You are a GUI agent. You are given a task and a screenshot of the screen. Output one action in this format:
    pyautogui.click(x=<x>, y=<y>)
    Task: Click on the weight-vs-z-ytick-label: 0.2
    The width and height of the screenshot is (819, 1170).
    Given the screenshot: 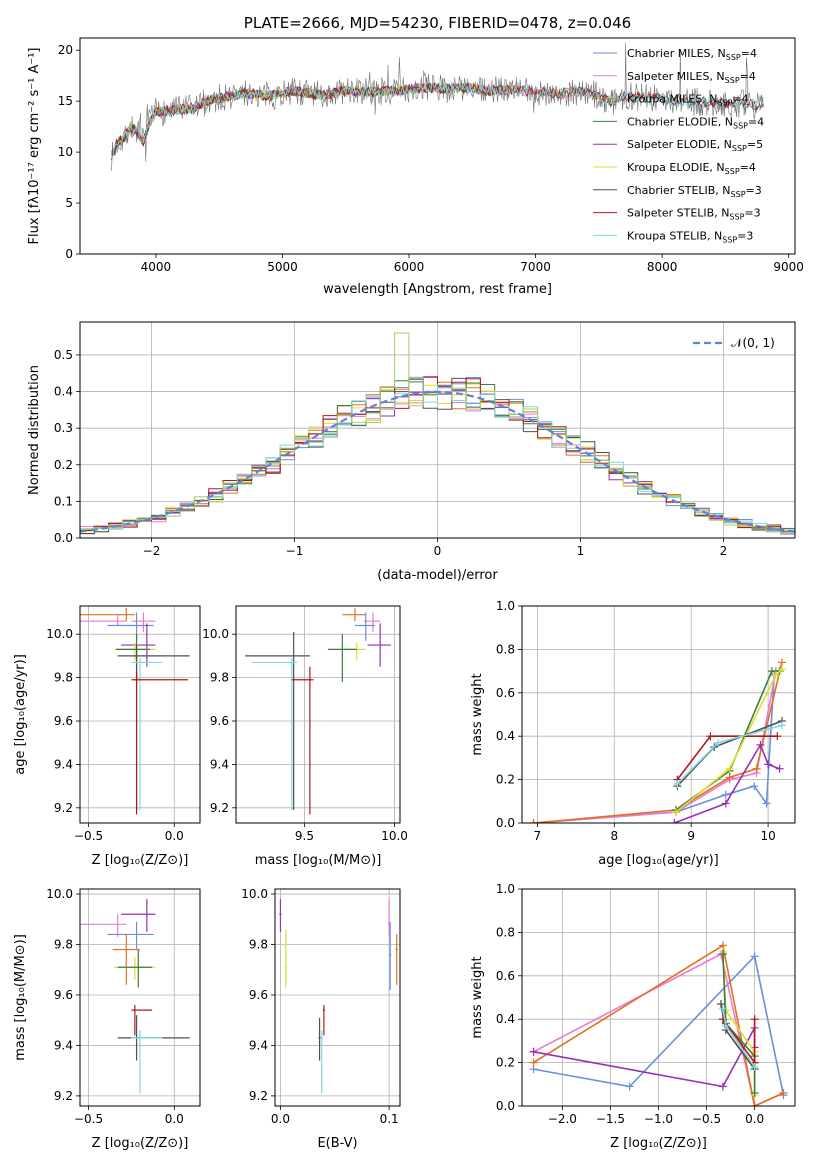 What is the action you would take?
    pyautogui.click(x=505, y=1063)
    